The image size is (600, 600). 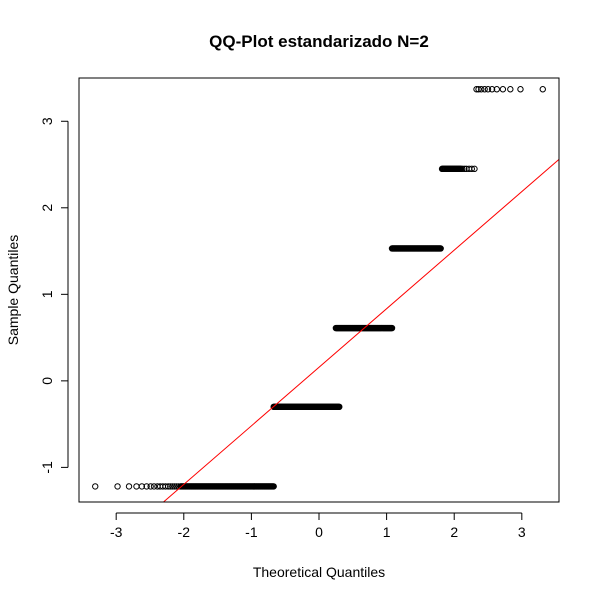 What do you see at coordinates (522, 532) in the screenshot?
I see `x-tick-label: 3` at bounding box center [522, 532].